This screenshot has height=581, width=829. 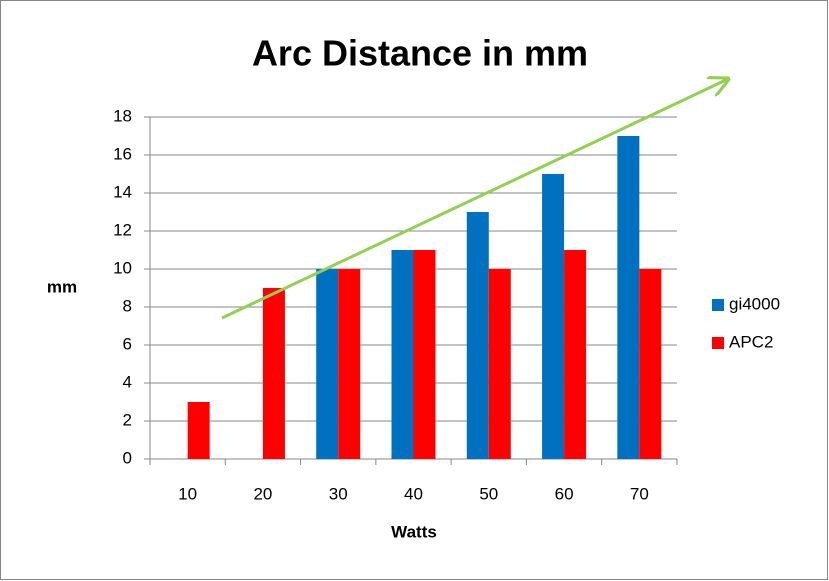 I want to click on y-tick-label: 16, so click(x=122, y=153).